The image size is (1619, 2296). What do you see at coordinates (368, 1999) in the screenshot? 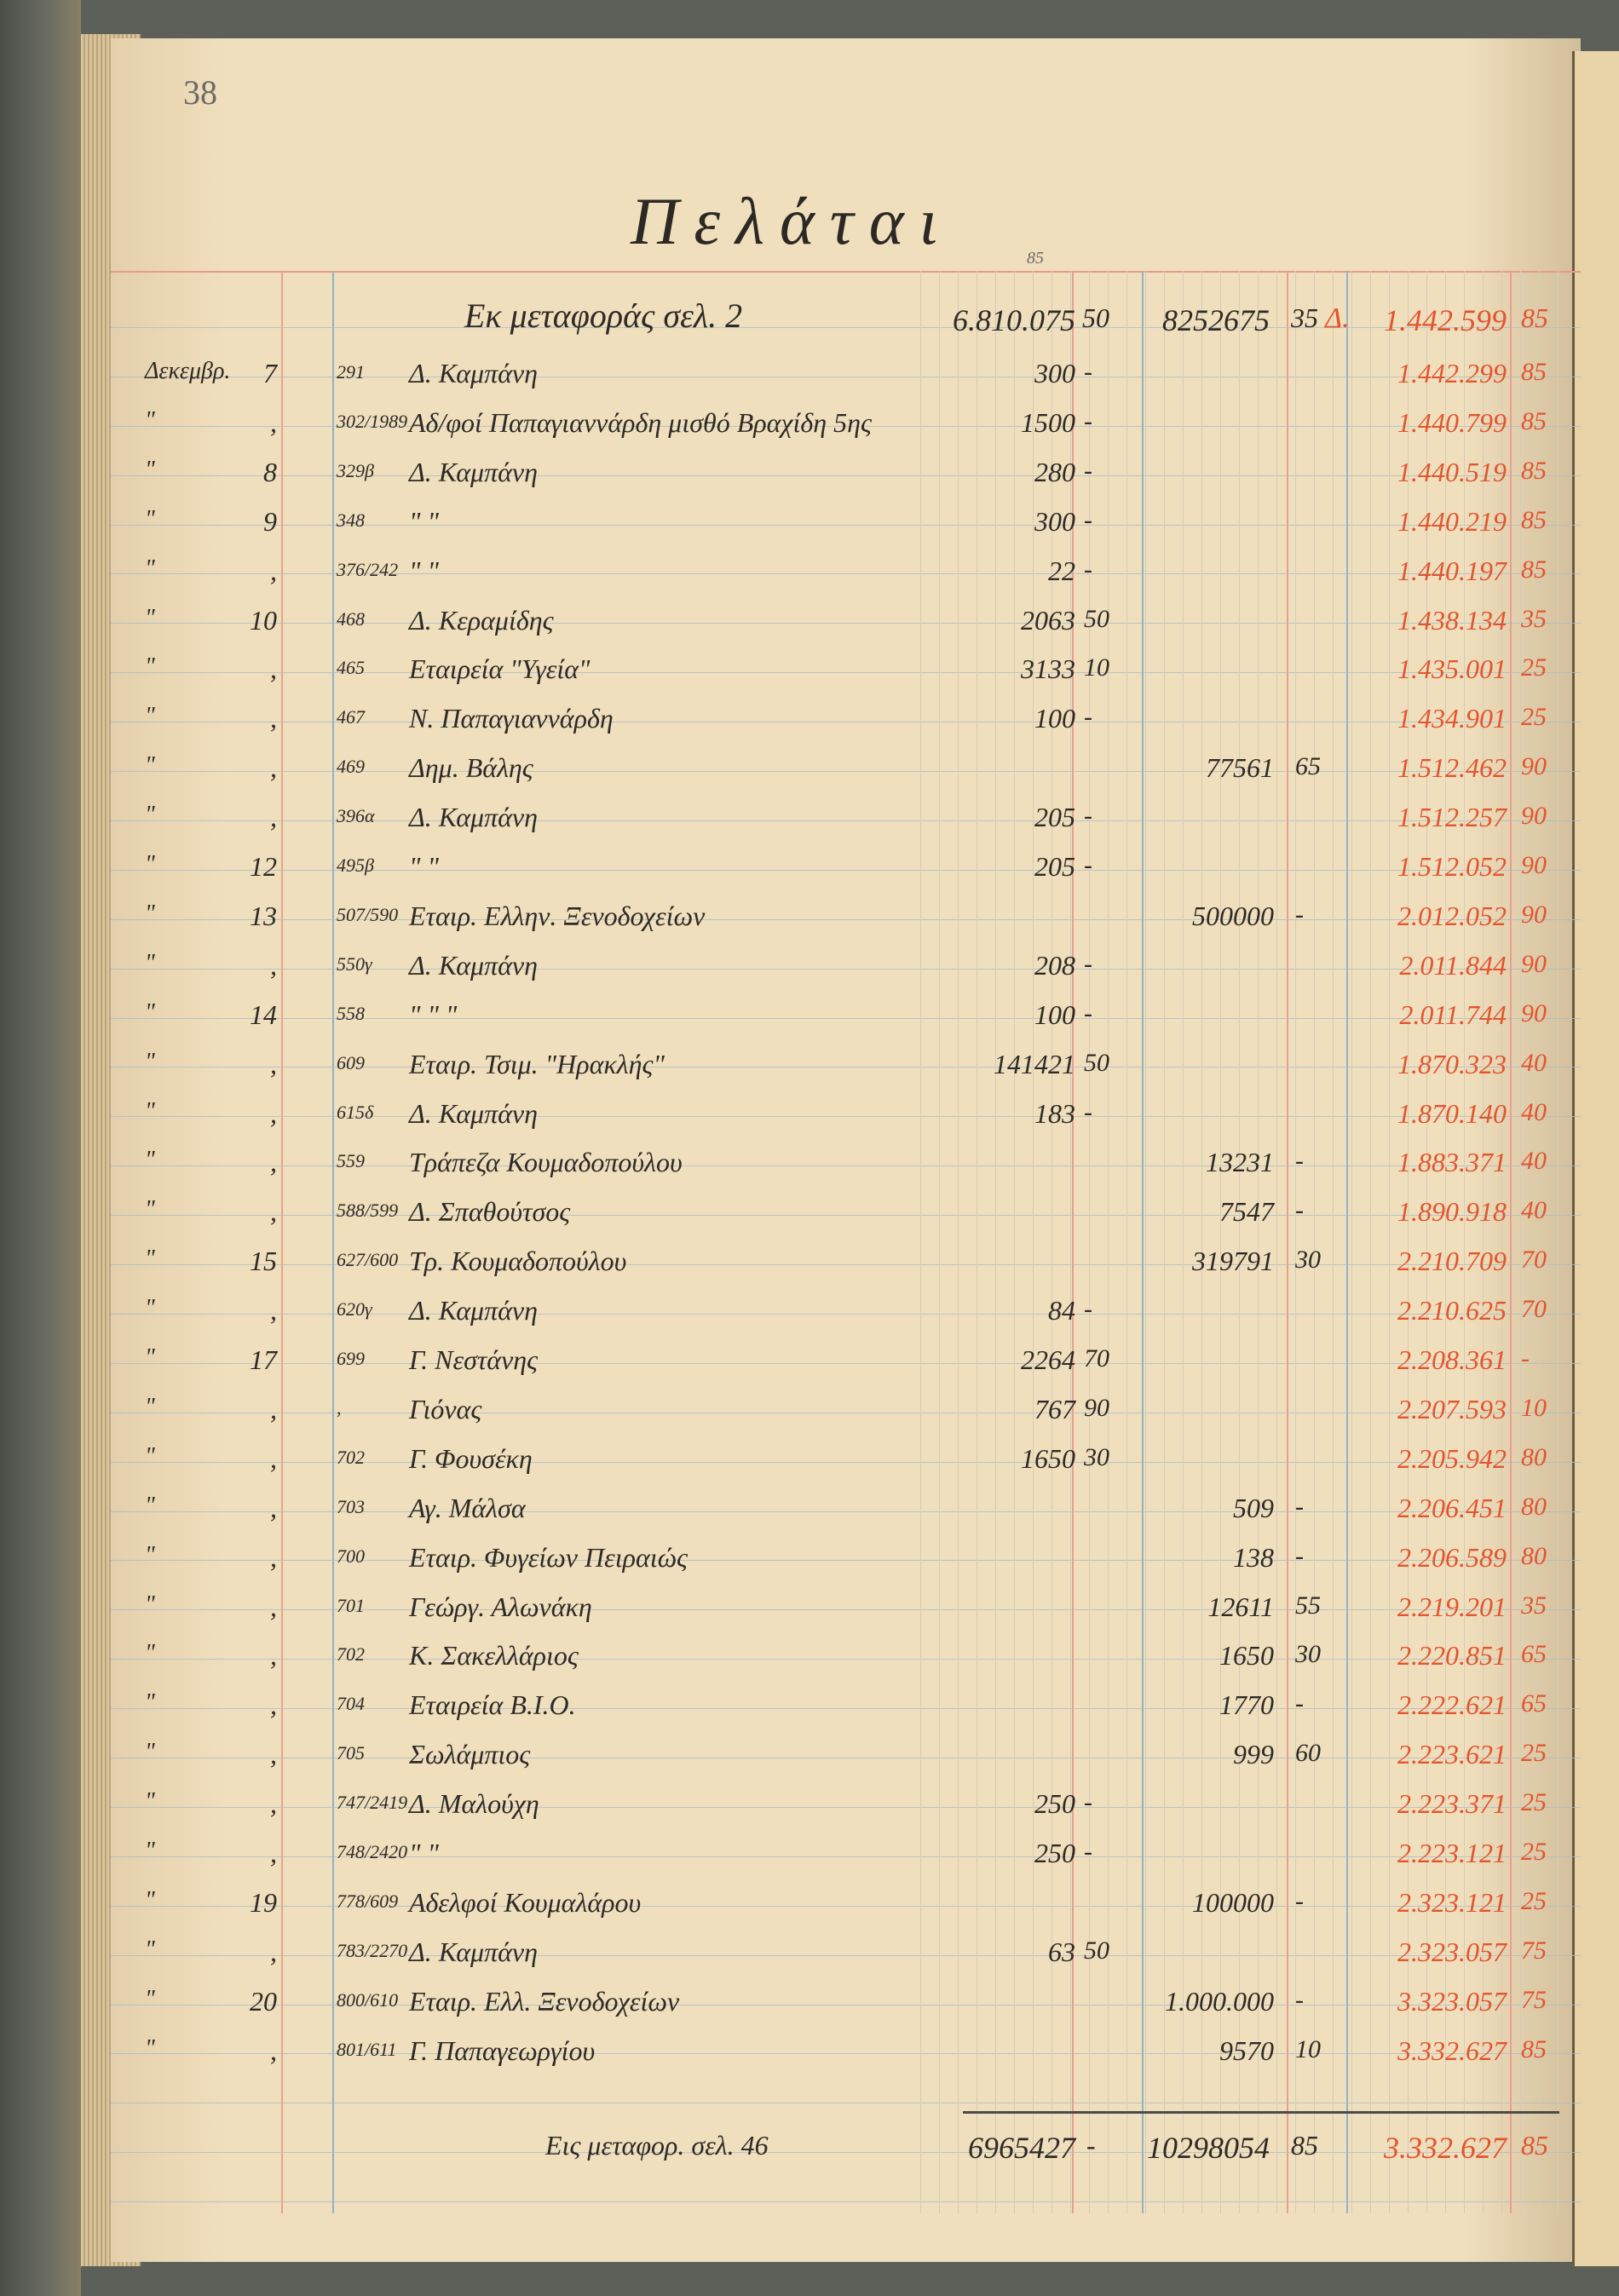
I see `row-ref: 800/610` at bounding box center [368, 1999].